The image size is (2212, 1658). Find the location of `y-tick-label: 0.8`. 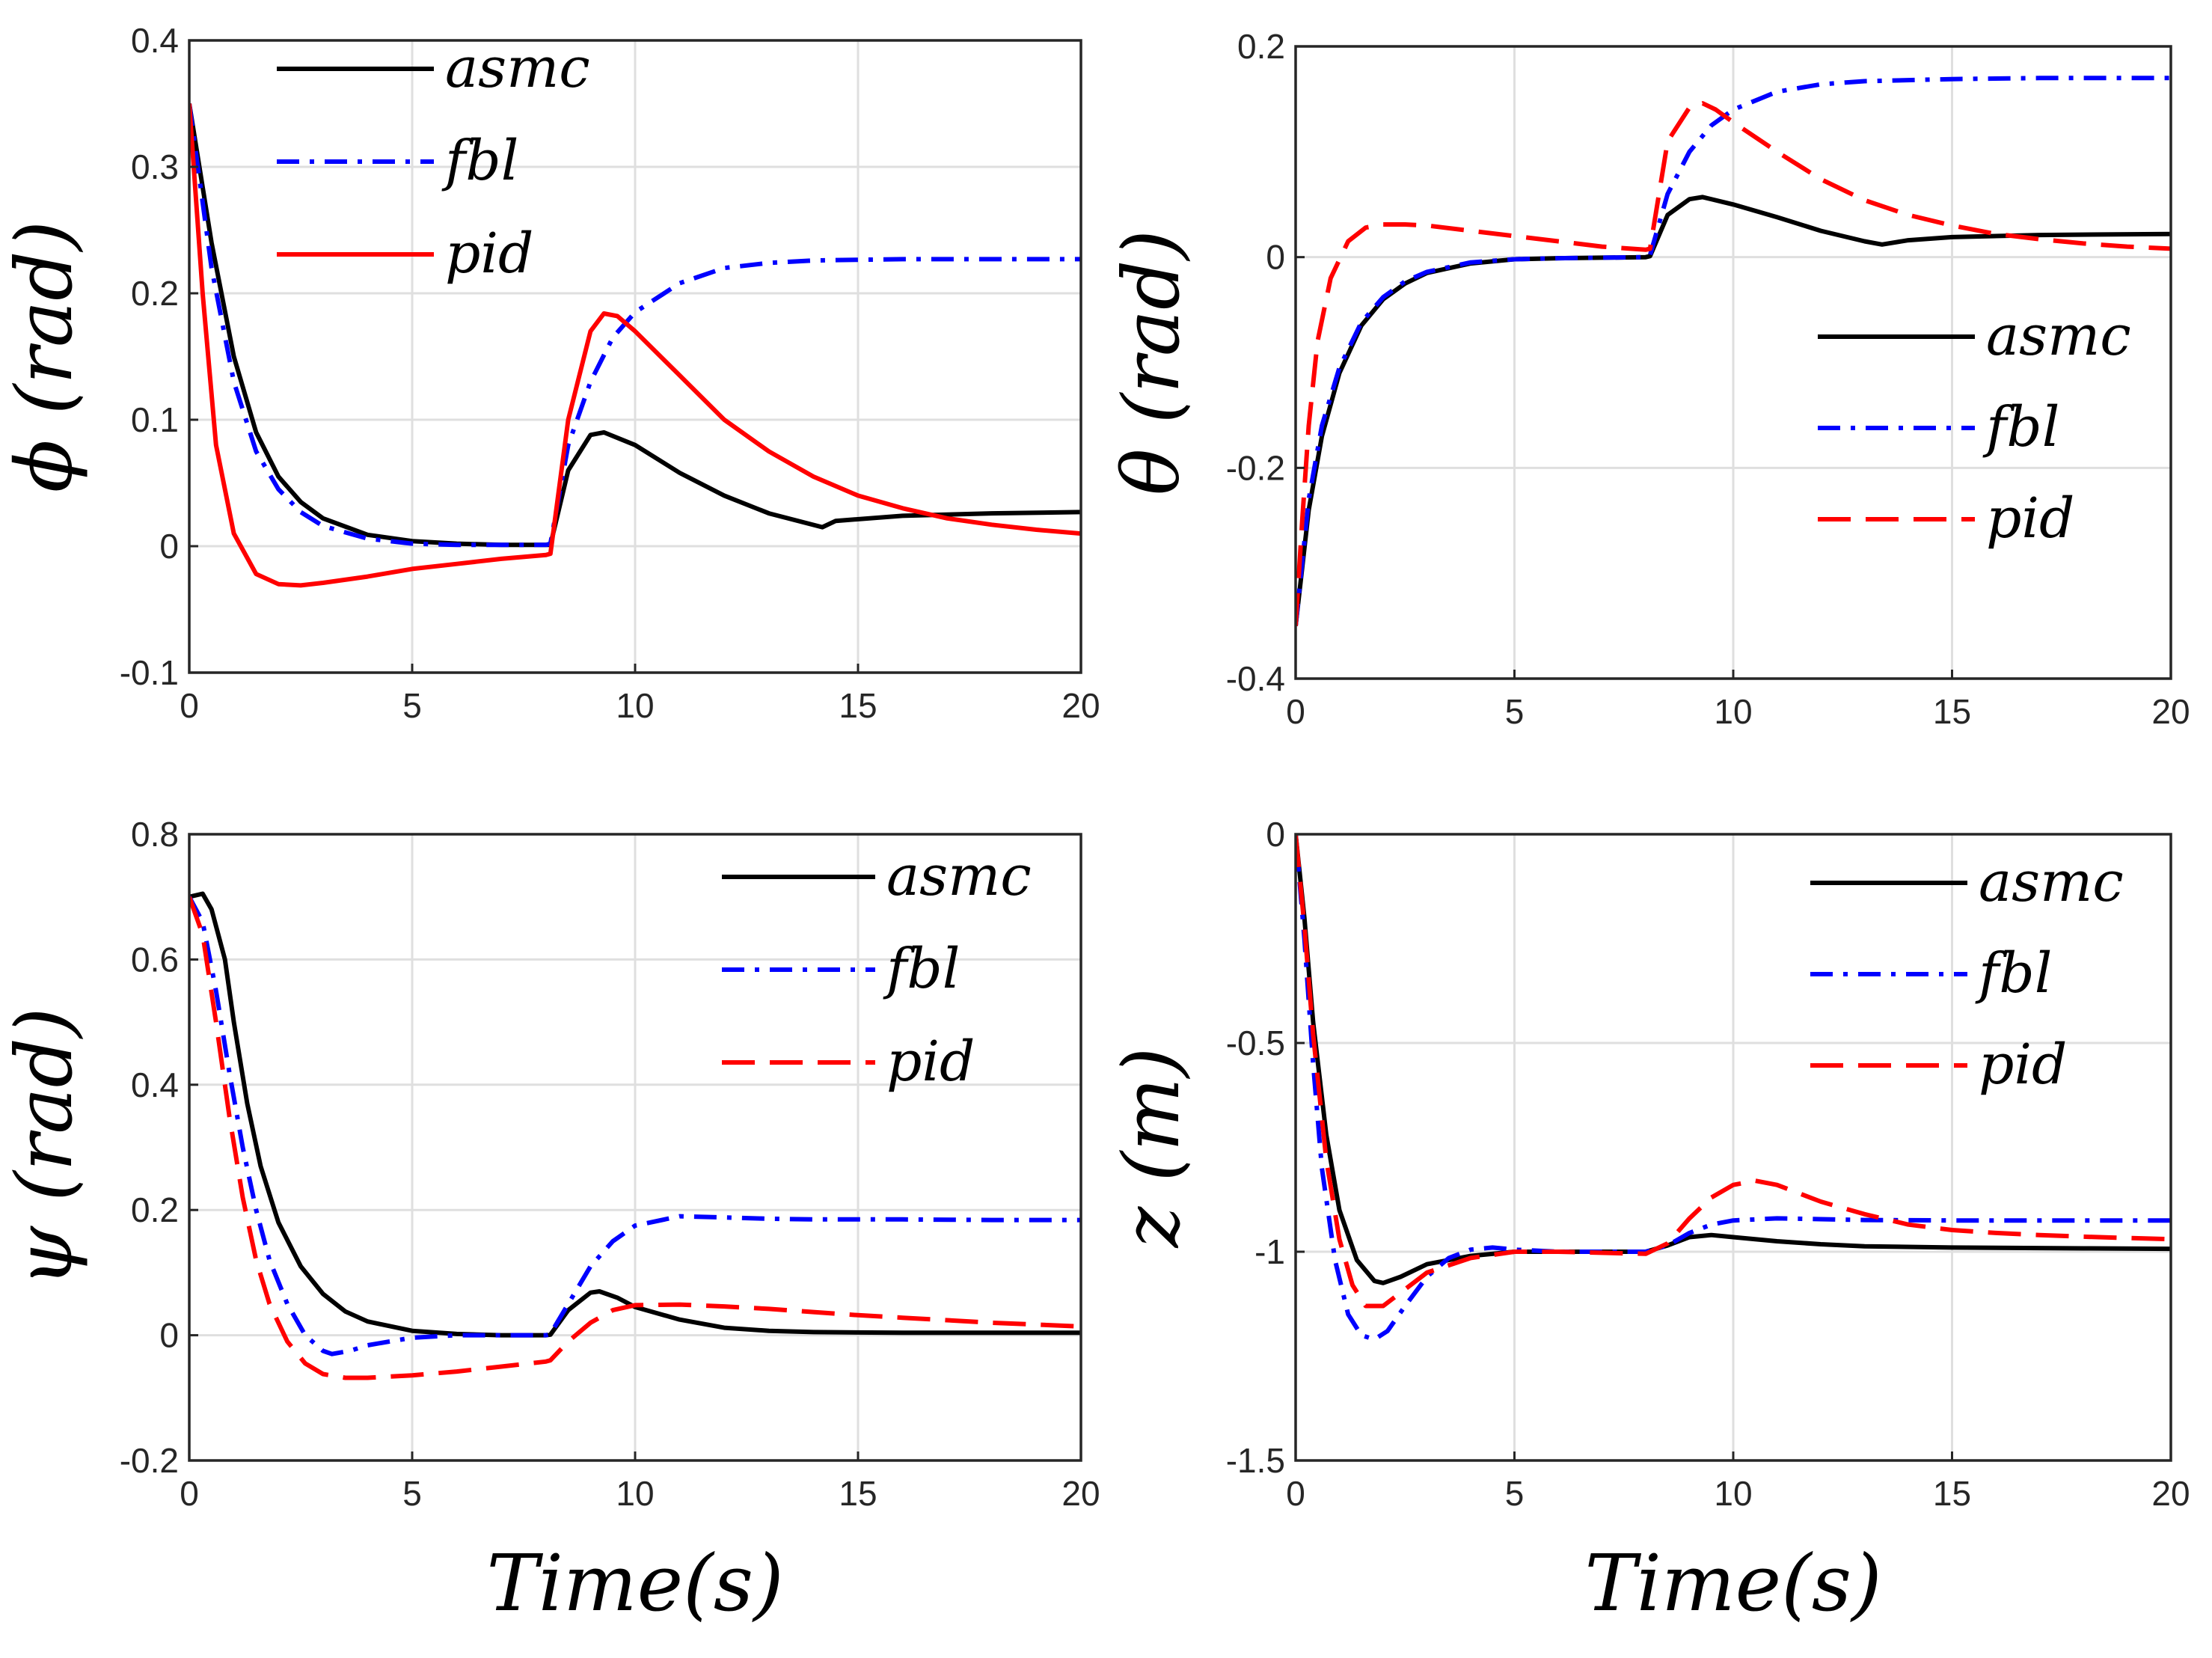

y-tick-label: 0.8 is located at coordinates (155, 834).